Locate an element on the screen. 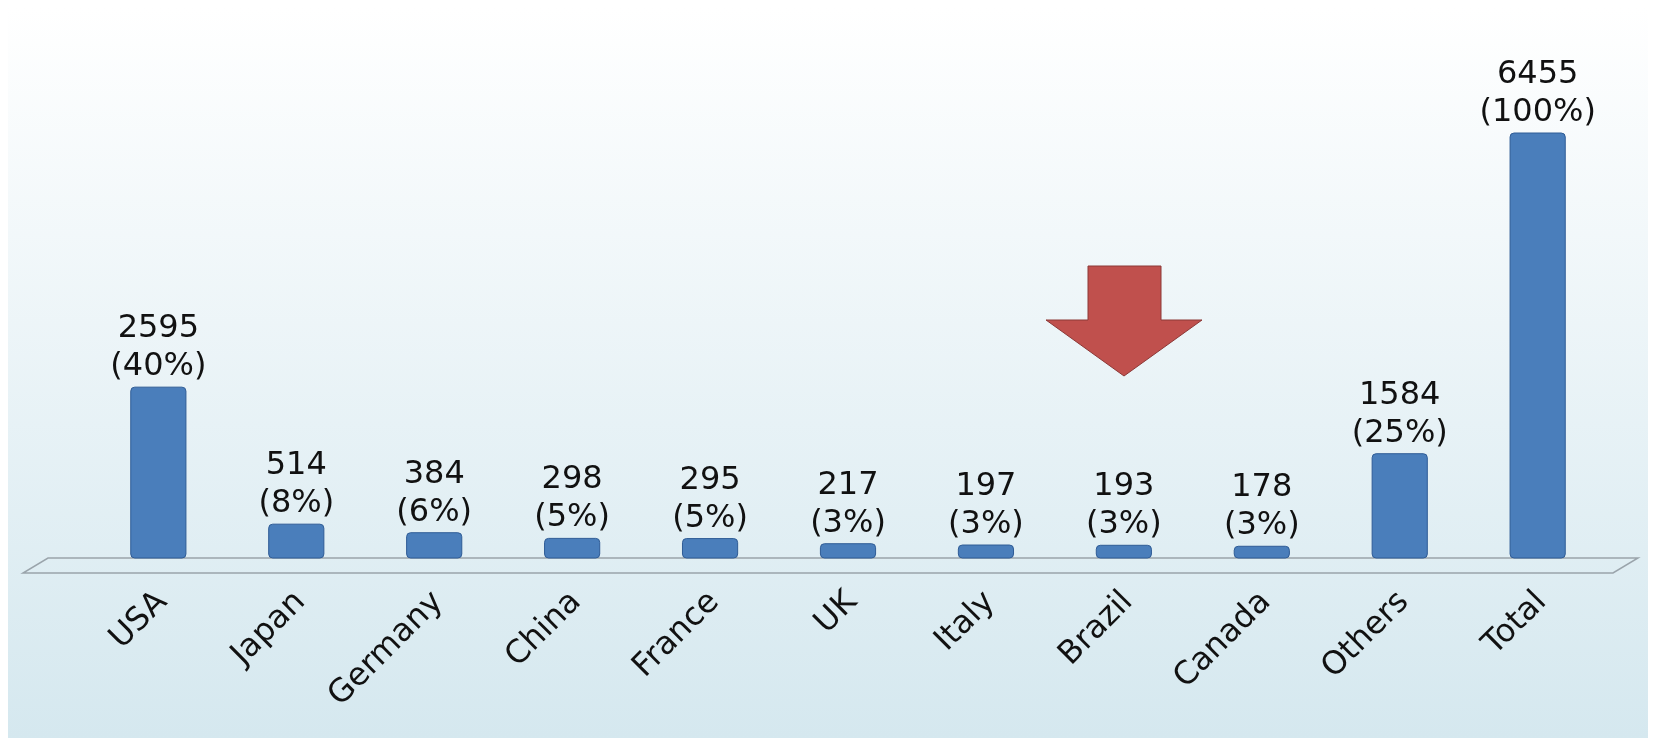 This screenshot has height=744, width=1657. data-label: 2595 (40%) is located at coordinates (158, 345).